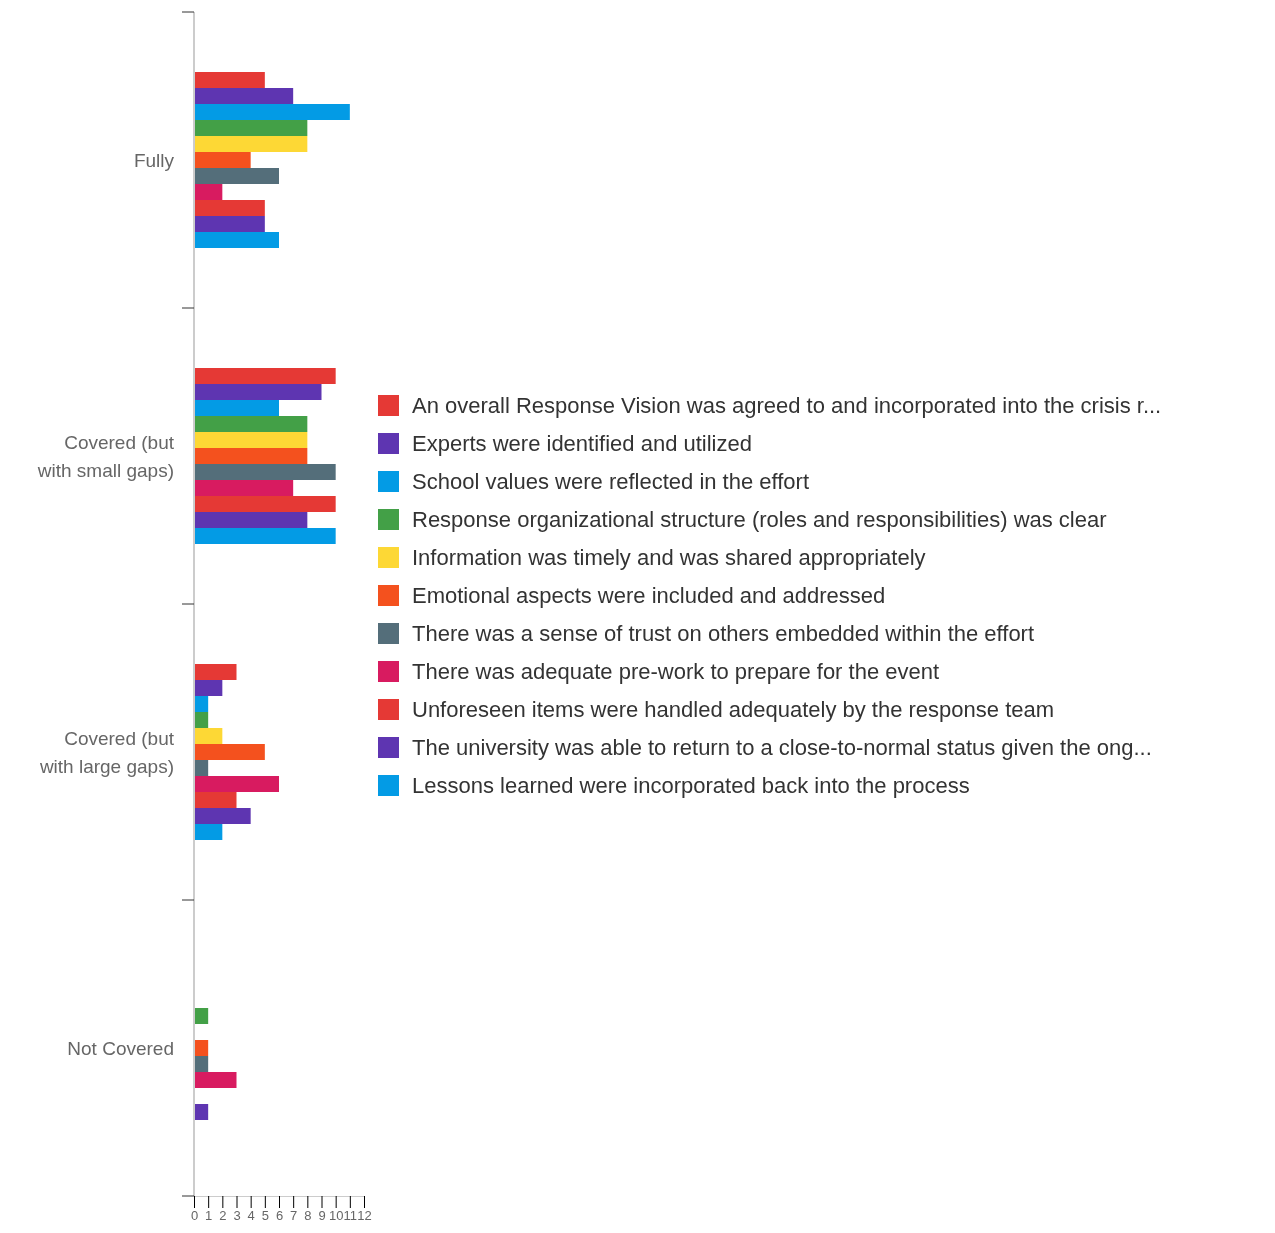 This screenshot has height=1233, width=1275. What do you see at coordinates (223, 1216) in the screenshot?
I see `x-tick-label: 2` at bounding box center [223, 1216].